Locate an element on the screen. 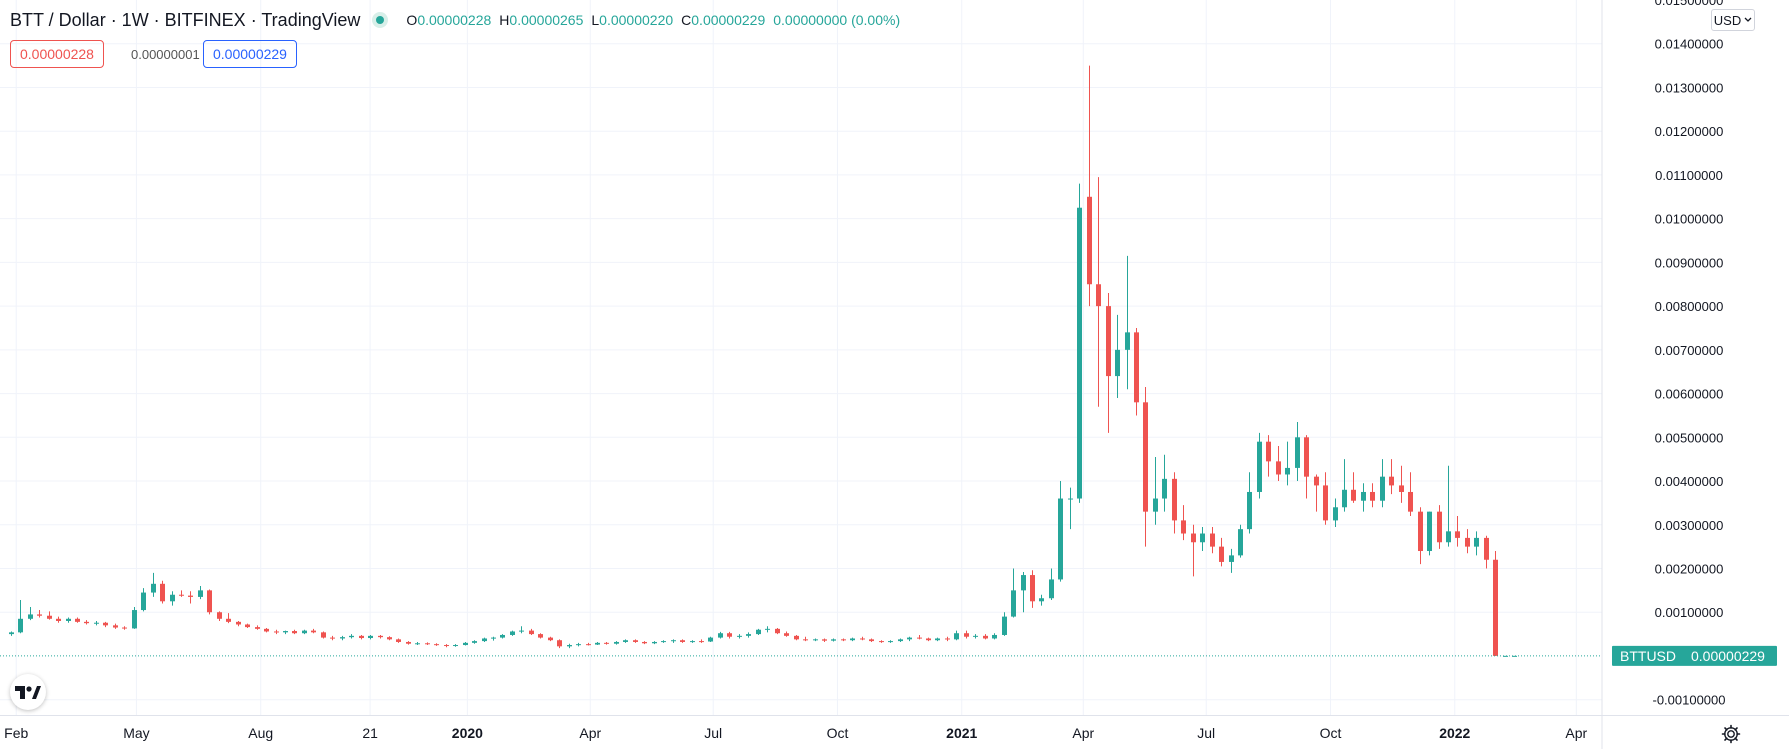 This screenshot has height=749, width=1789. buy-price-button: 0.00000229 is located at coordinates (250, 54).